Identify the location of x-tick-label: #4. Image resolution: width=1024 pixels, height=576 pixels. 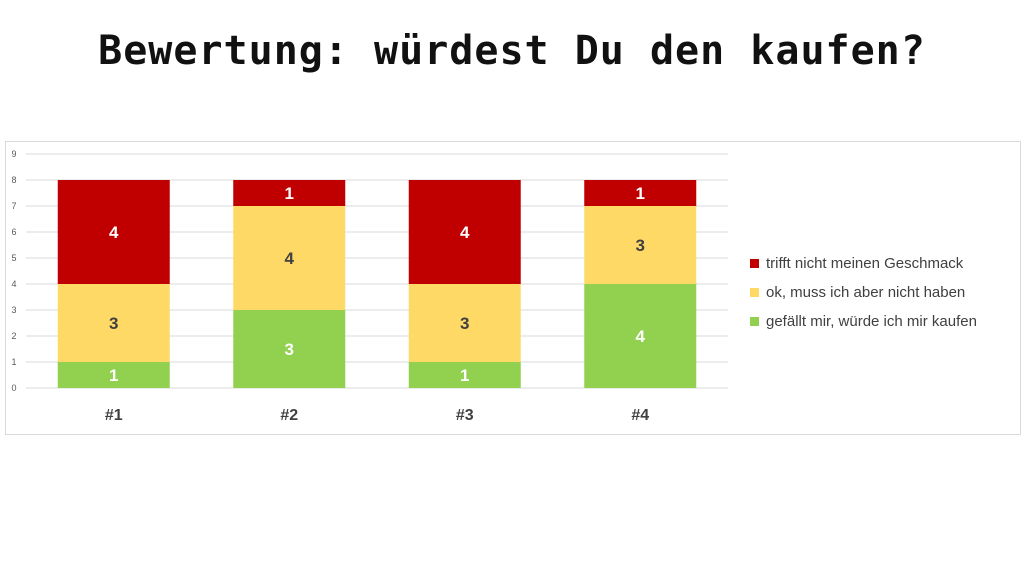
(640, 415).